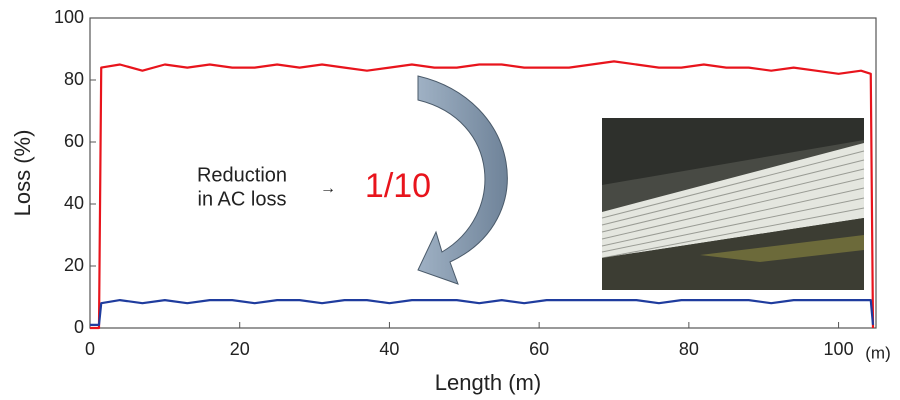 Image resolution: width=900 pixels, height=400 pixels. I want to click on x-tick-label: 60, so click(539, 349).